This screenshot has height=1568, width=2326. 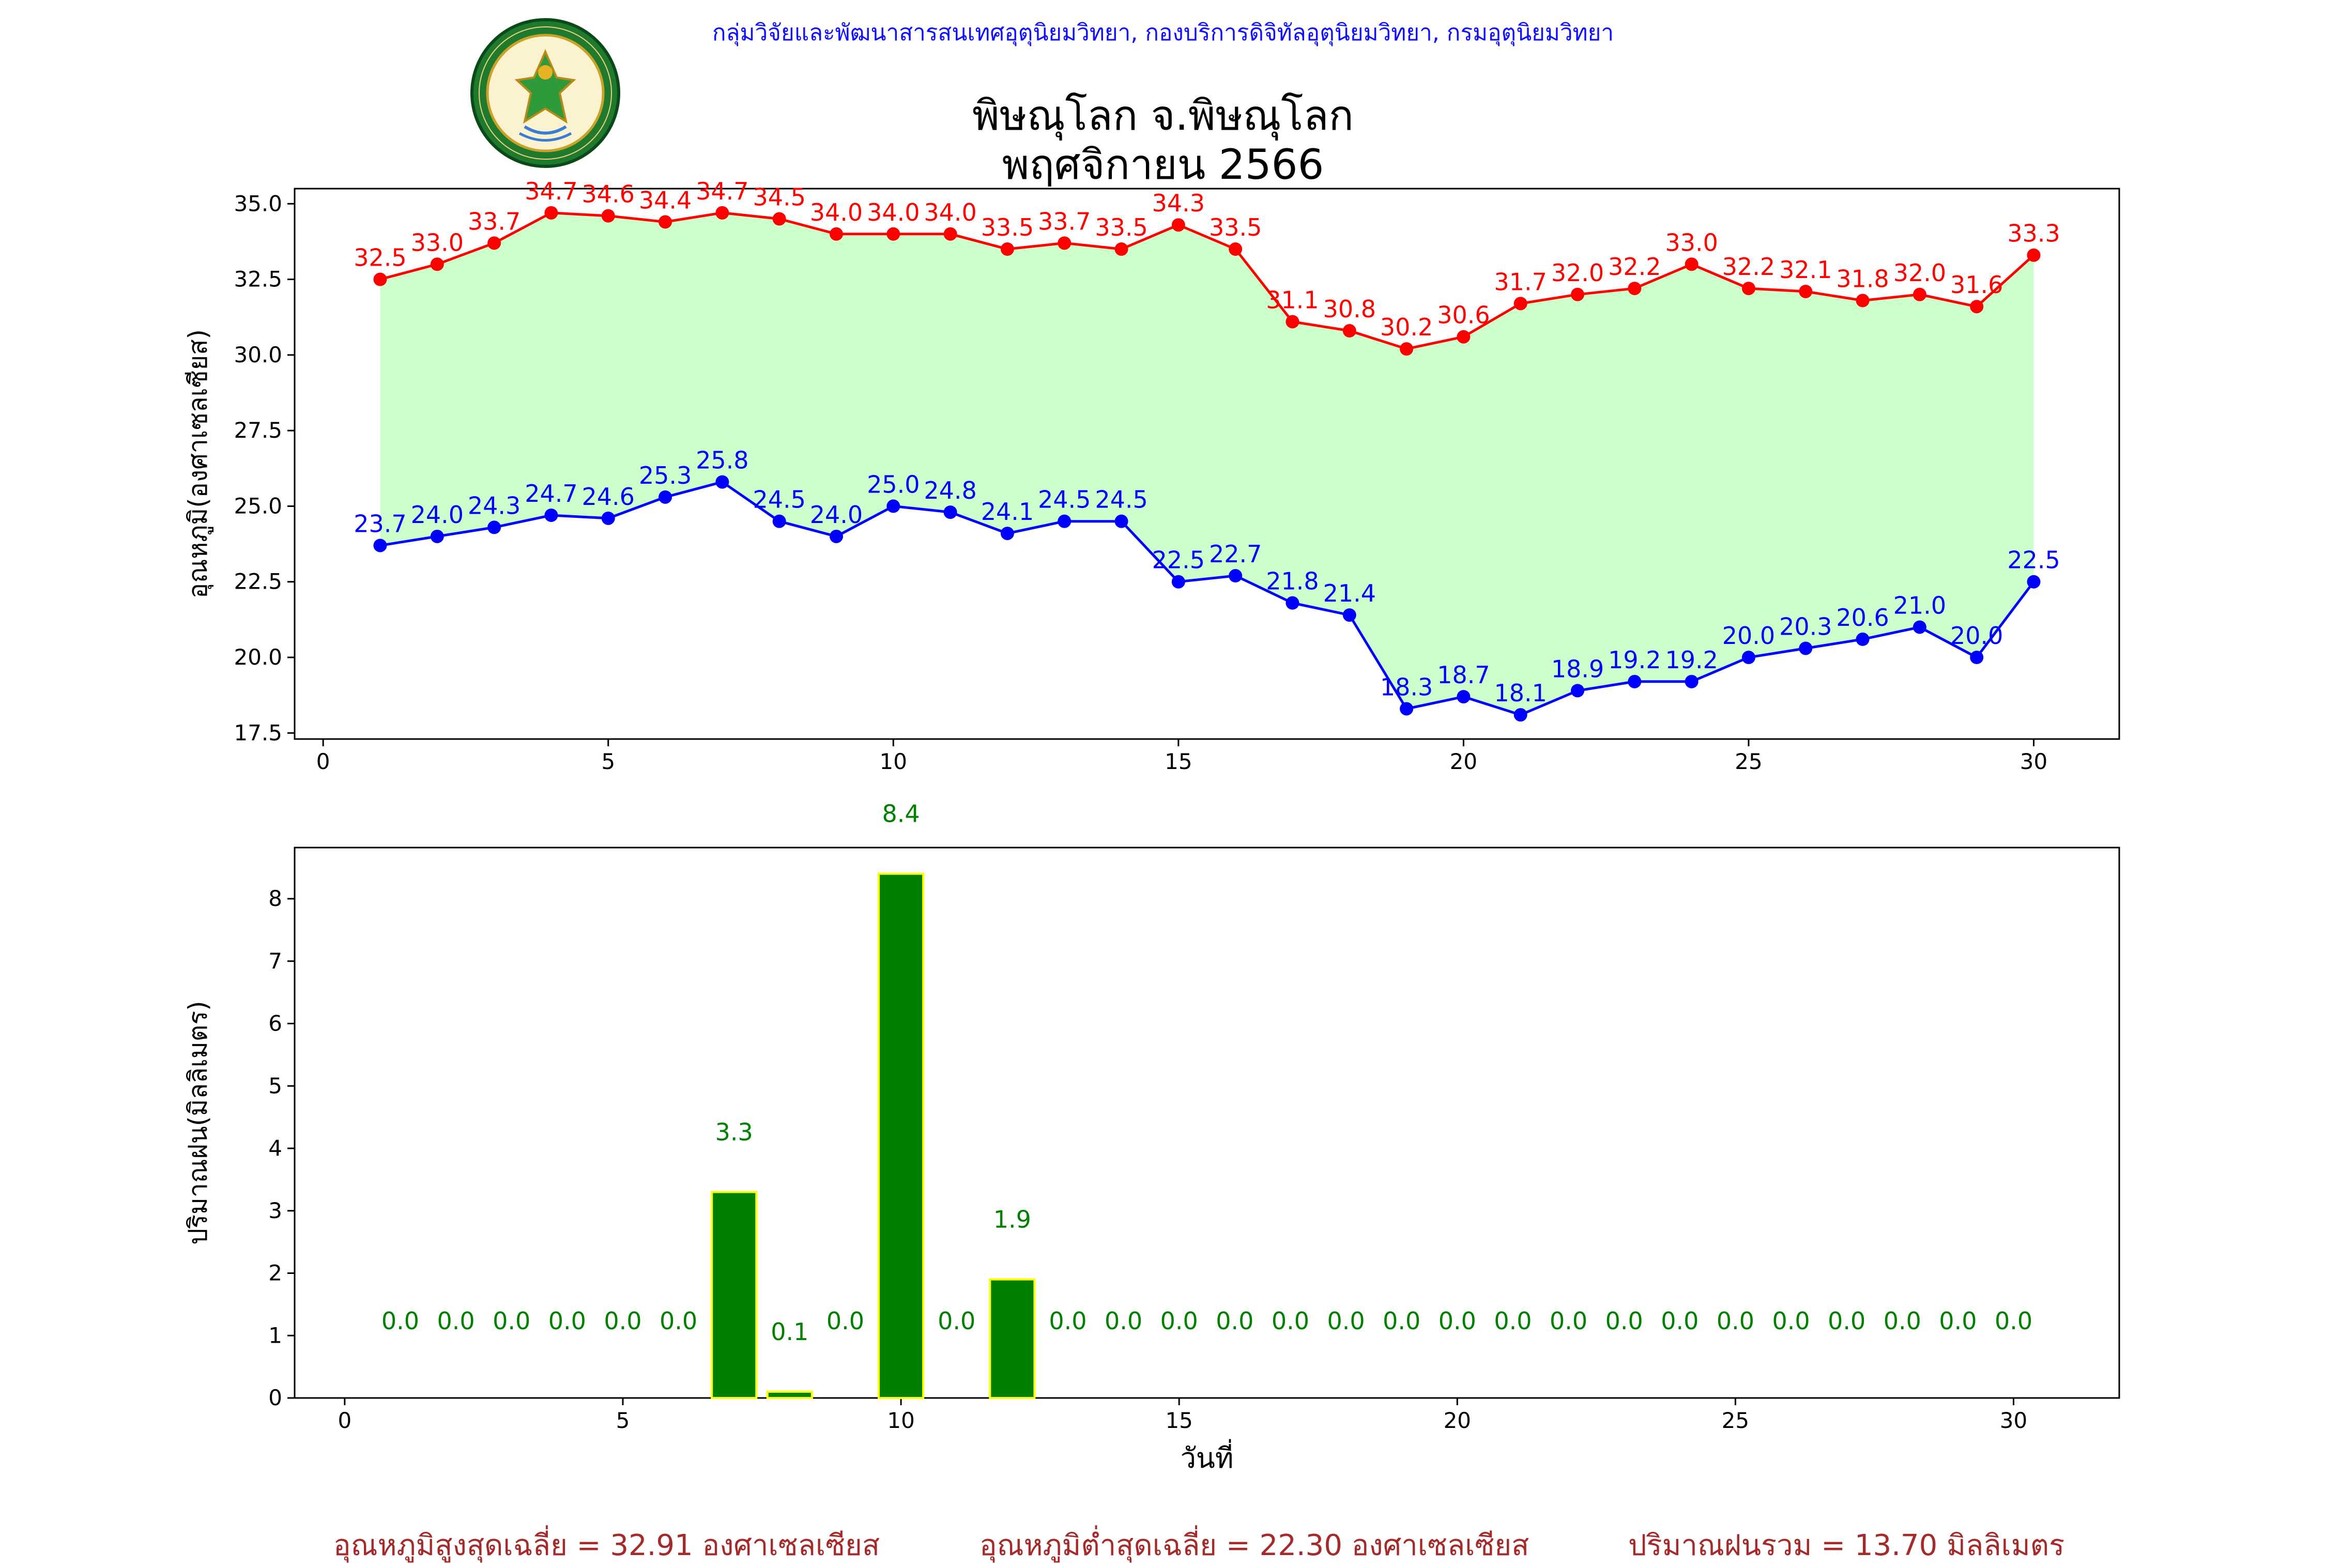 I want to click on max-temperature-label: 33.7, so click(x=494, y=221).